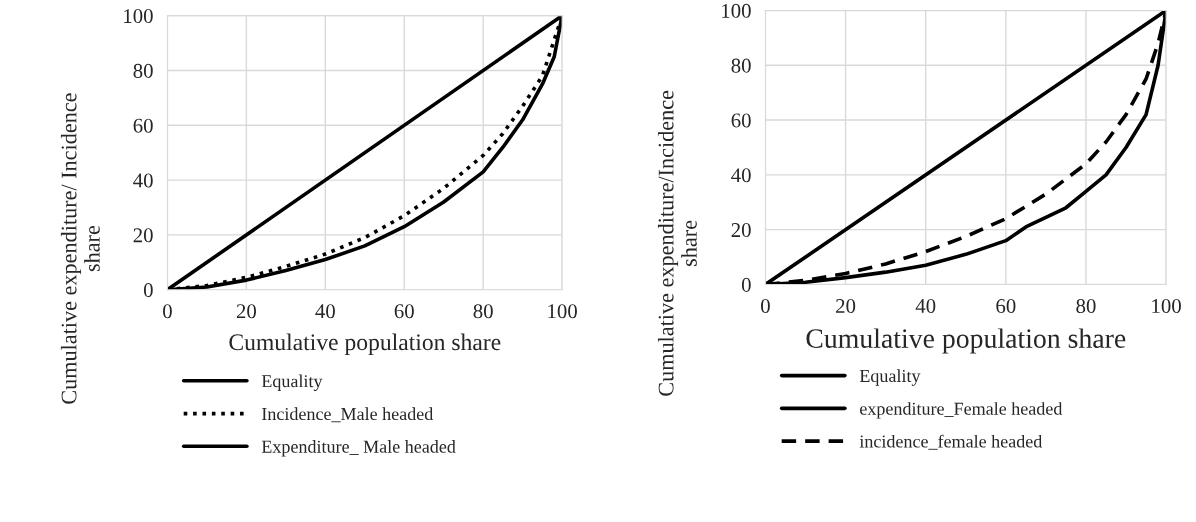 This screenshot has height=522, width=1196. I want to click on legend-label: expenditure_Female headed, so click(961, 410).